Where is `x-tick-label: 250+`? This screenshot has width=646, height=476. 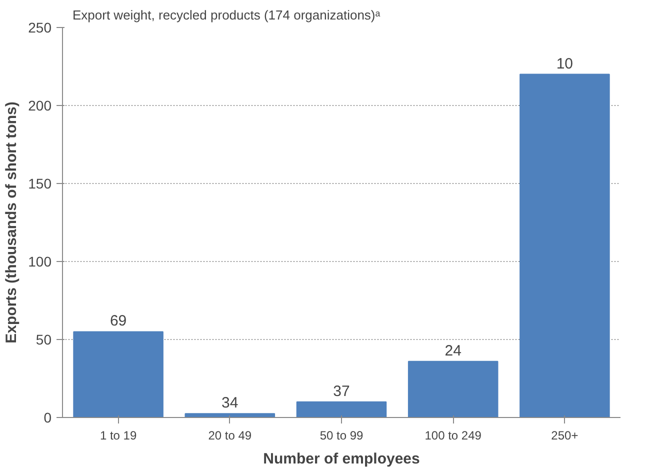 x-tick-label: 250+ is located at coordinates (564, 435).